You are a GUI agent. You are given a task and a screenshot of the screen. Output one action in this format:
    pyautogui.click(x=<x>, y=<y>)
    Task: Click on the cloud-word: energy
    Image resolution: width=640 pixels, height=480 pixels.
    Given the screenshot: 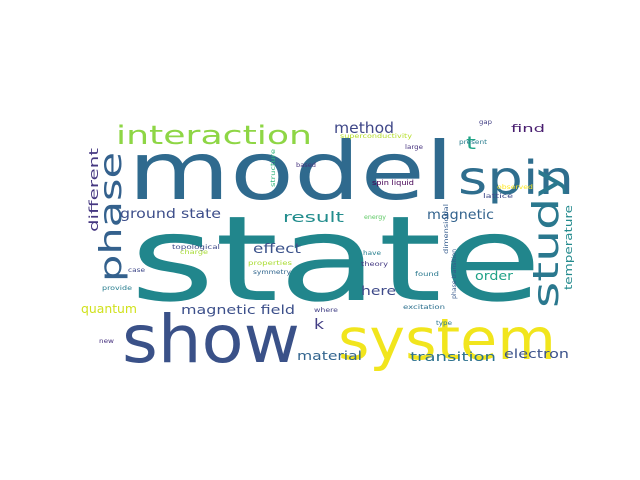 What is the action you would take?
    pyautogui.click(x=375, y=217)
    